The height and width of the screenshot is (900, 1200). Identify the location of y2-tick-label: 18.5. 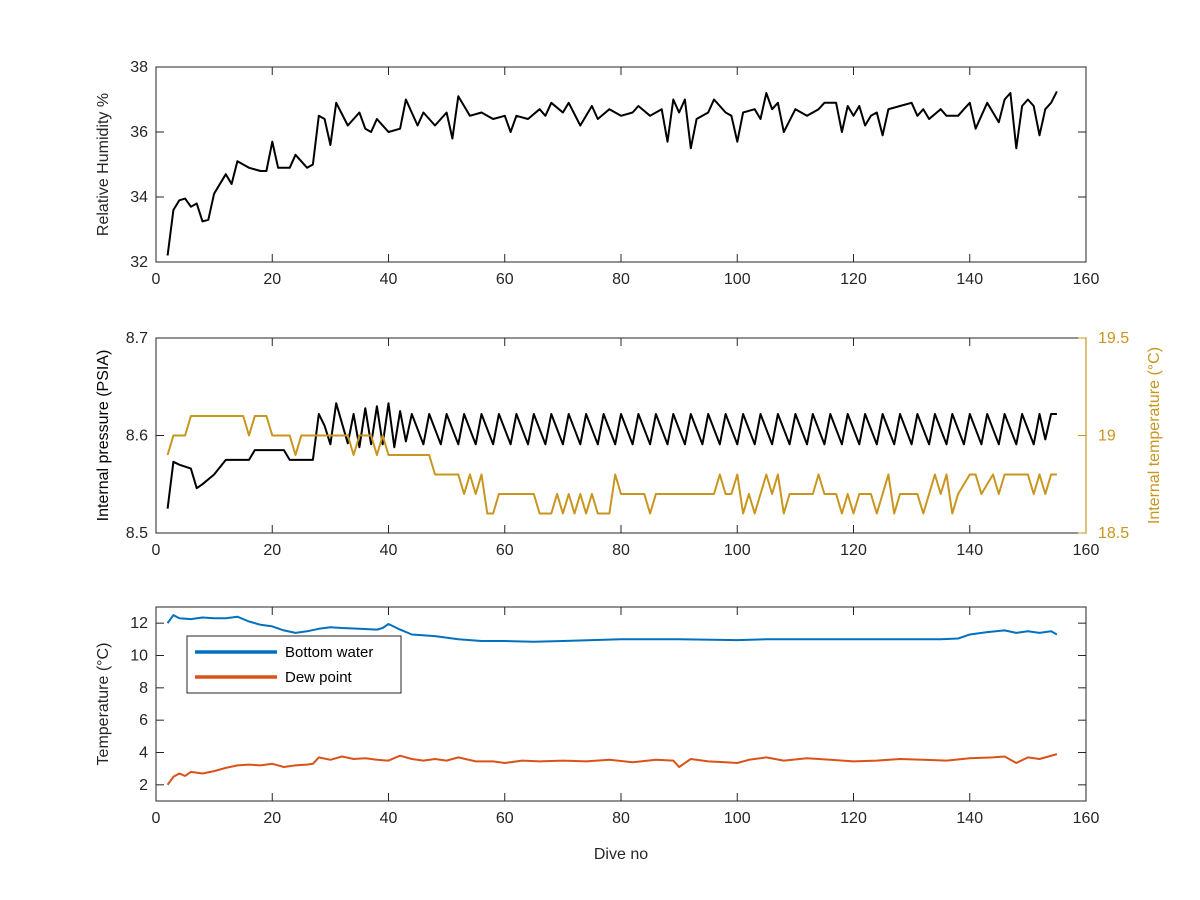
(1113, 533).